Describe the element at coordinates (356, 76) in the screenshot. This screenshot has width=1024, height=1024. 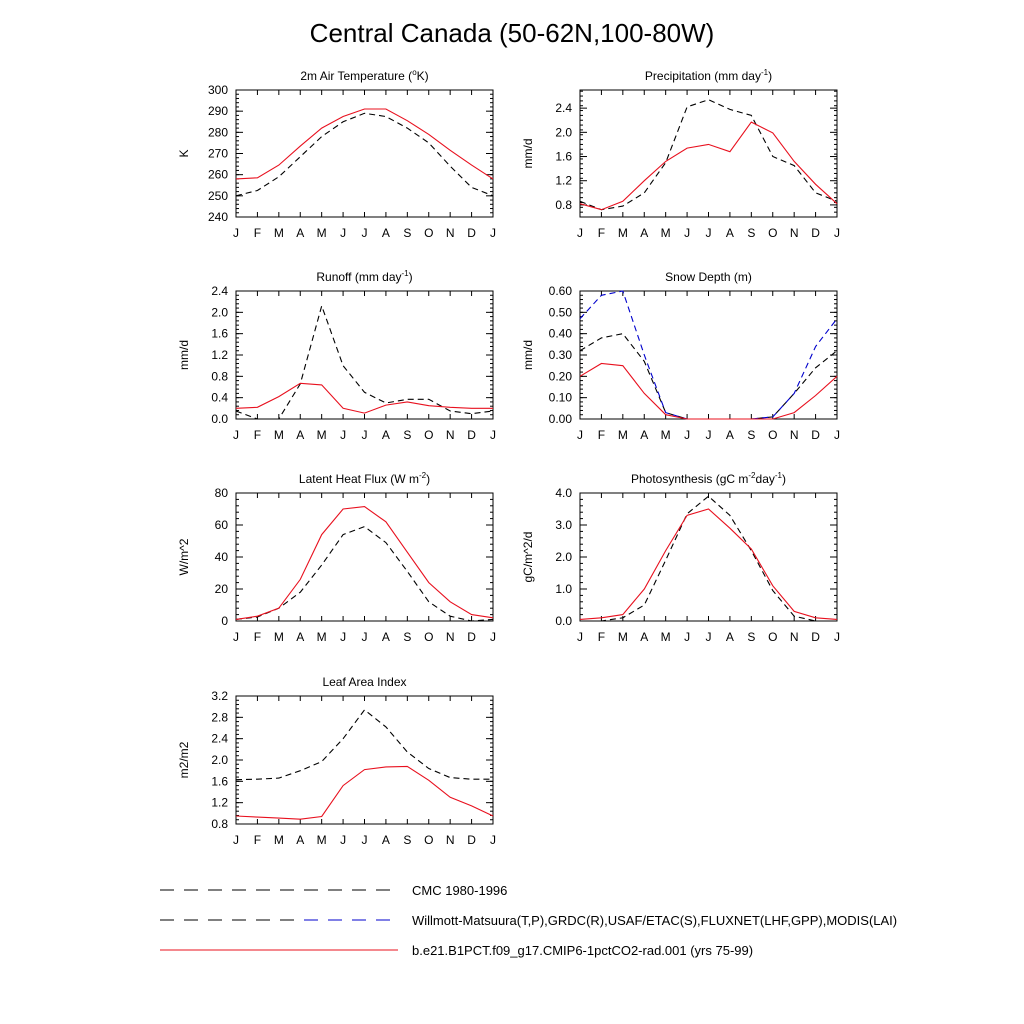
I see `title-part: 2m Air Temperature (` at that location.